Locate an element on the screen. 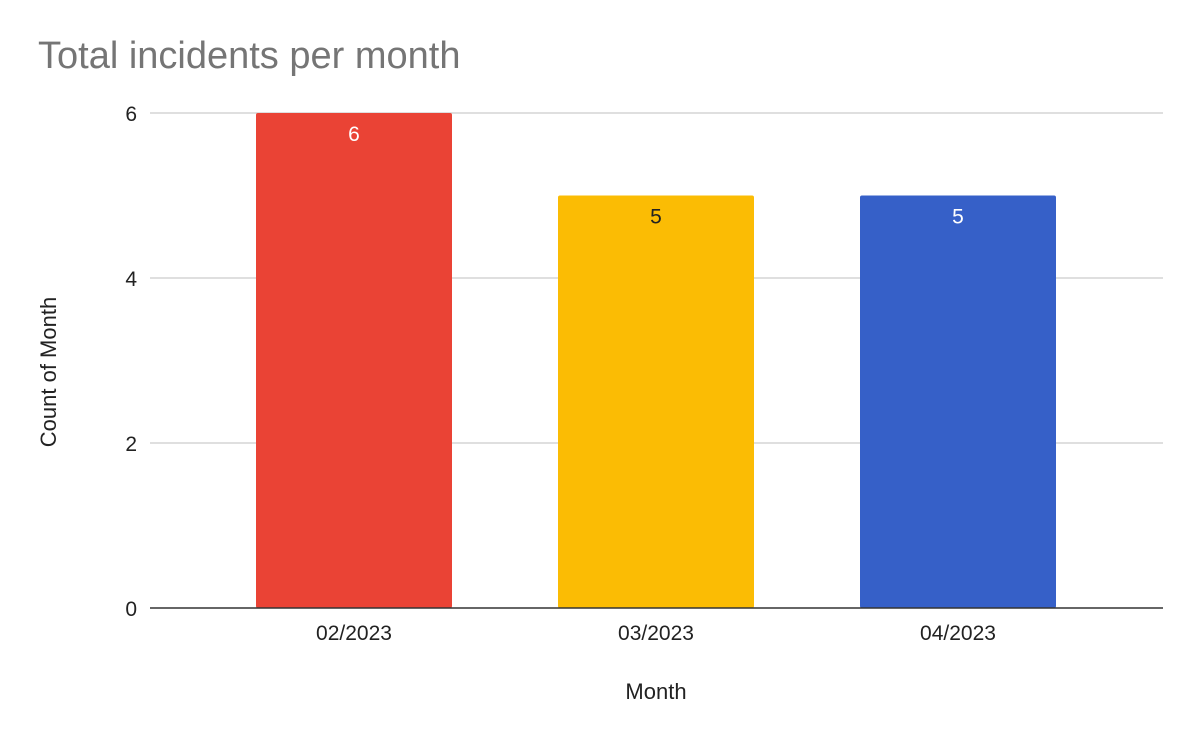 The width and height of the screenshot is (1200, 742). x-tick-label: 04/2023 is located at coordinates (958, 633).